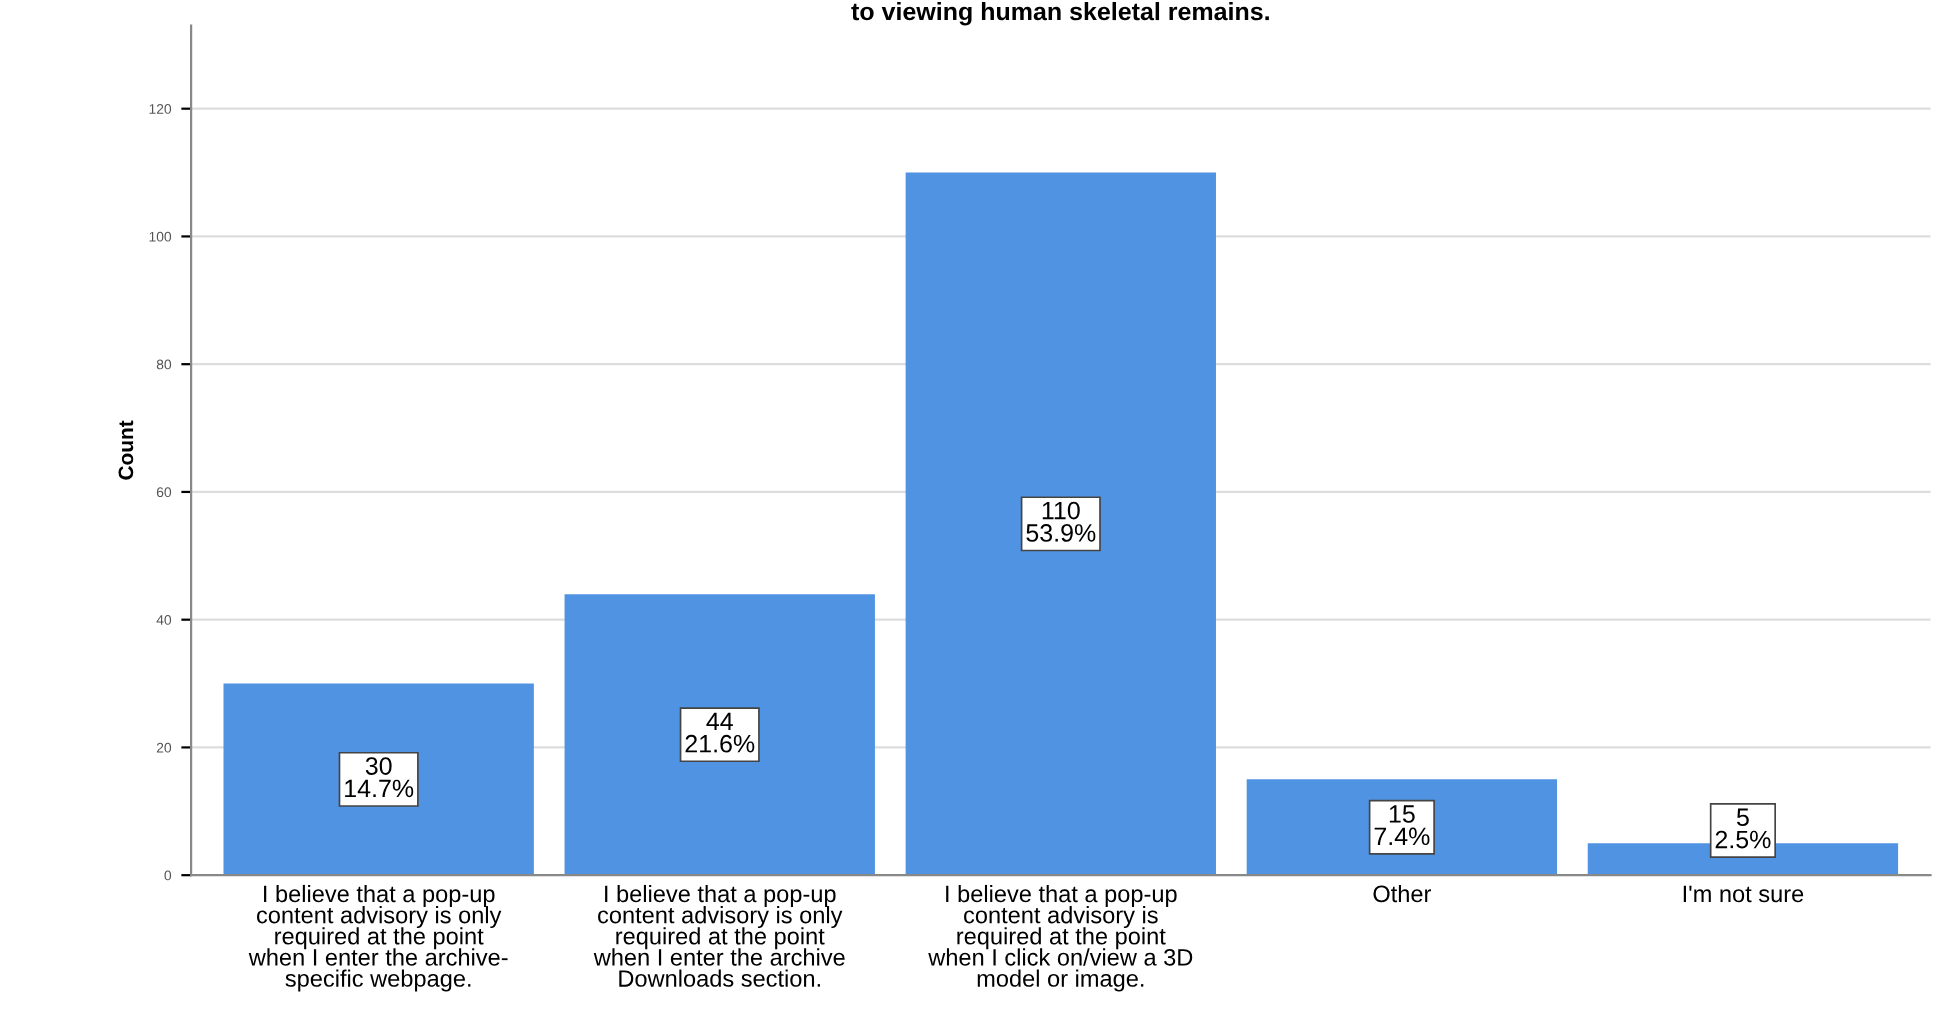 The width and height of the screenshot is (1950, 1026). What do you see at coordinates (126, 450) in the screenshot?
I see `y-axis-title: Count` at bounding box center [126, 450].